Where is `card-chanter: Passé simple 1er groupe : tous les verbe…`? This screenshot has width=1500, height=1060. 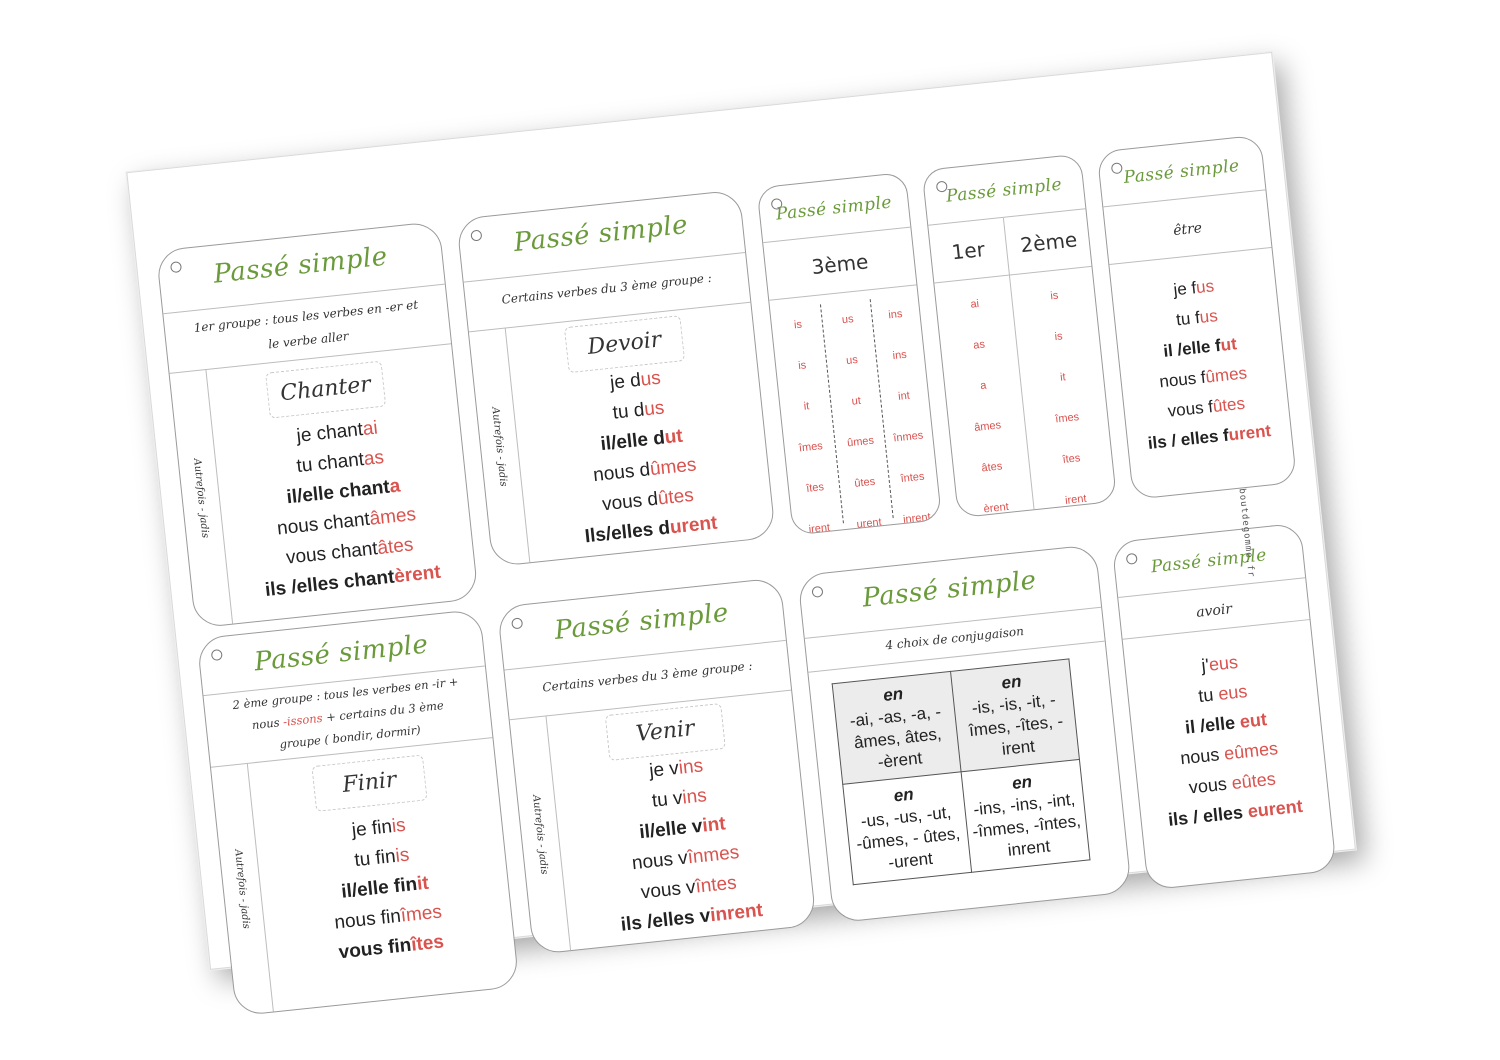
card-chanter: Passé simple 1er groupe : tous les verbe… is located at coordinates (317, 424).